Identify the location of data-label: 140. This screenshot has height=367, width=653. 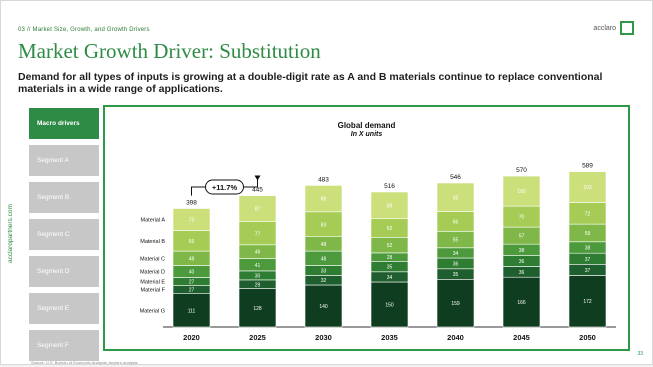
(323, 307).